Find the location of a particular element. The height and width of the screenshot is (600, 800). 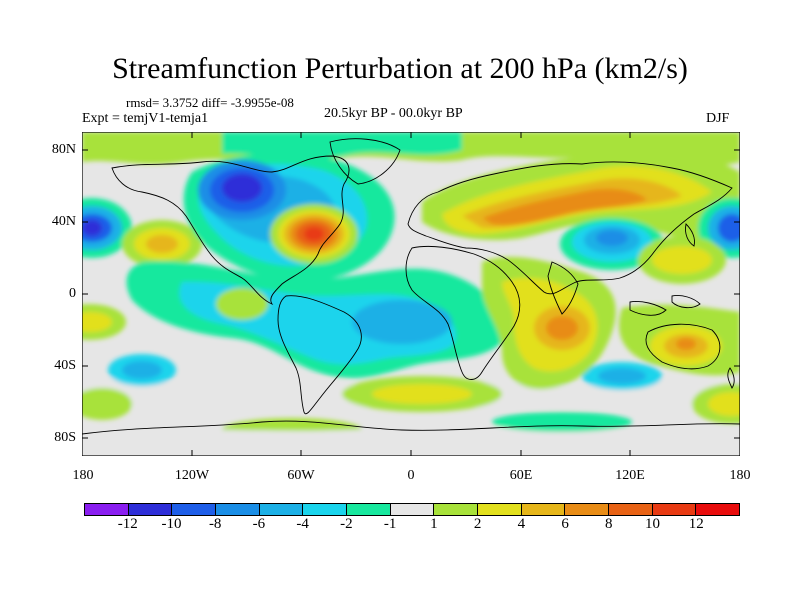

colorbar-label-9: 4 is located at coordinates (521, 524).